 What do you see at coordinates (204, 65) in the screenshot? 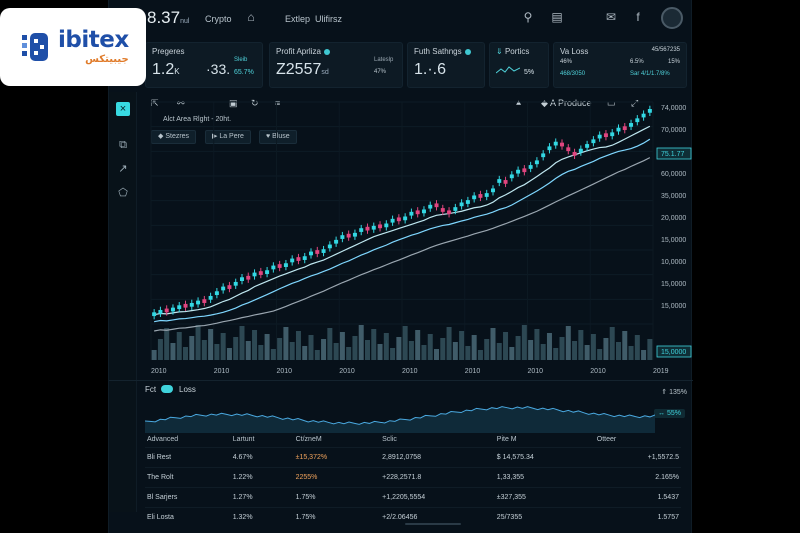
I see `card-pregeres: Pregeres 1.2K Sleib ·33. 65.7%` at bounding box center [204, 65].